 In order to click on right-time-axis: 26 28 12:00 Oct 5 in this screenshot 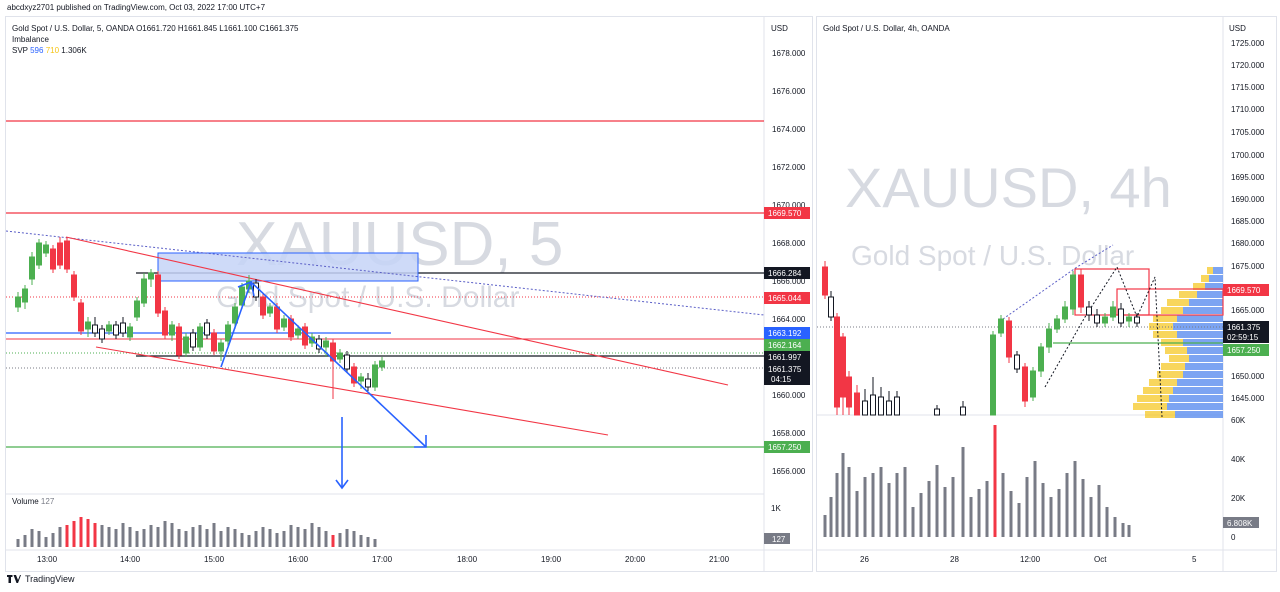, I will do `click(1028, 559)`.